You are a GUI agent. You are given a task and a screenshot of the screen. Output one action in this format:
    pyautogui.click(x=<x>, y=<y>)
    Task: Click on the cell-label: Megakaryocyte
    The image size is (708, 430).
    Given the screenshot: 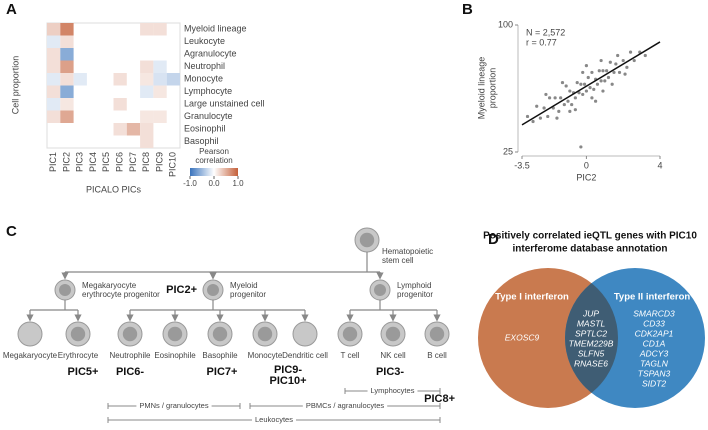 What is the action you would take?
    pyautogui.click(x=30, y=355)
    